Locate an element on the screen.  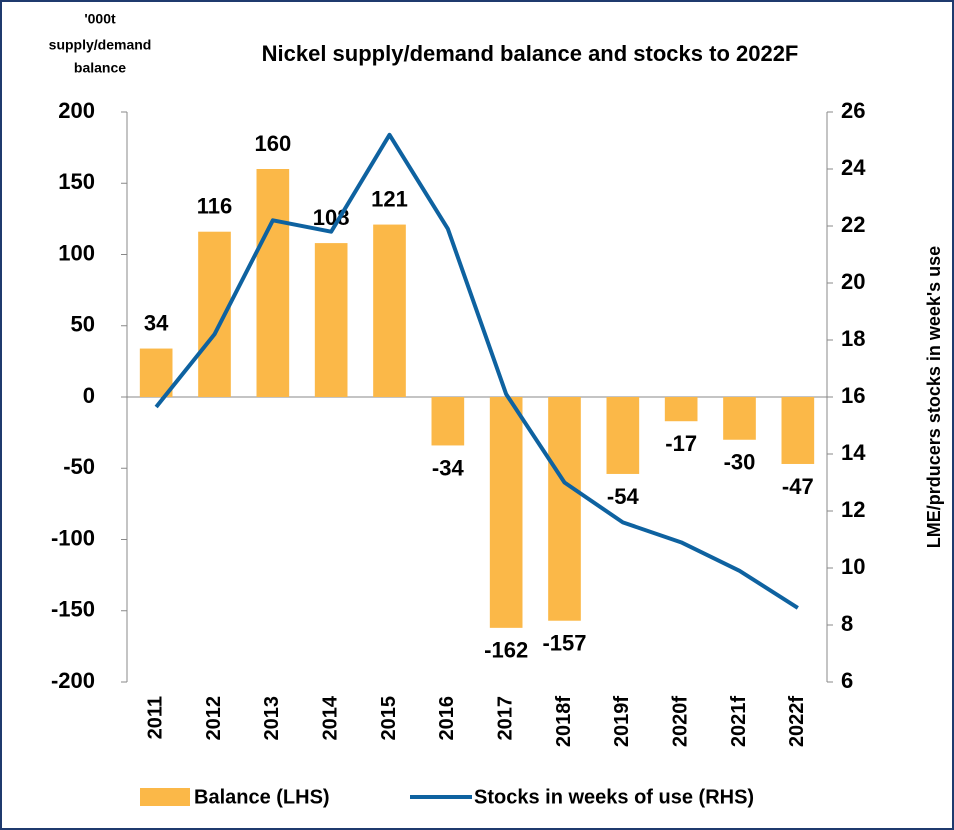
data-label: -47 is located at coordinates (798, 486).